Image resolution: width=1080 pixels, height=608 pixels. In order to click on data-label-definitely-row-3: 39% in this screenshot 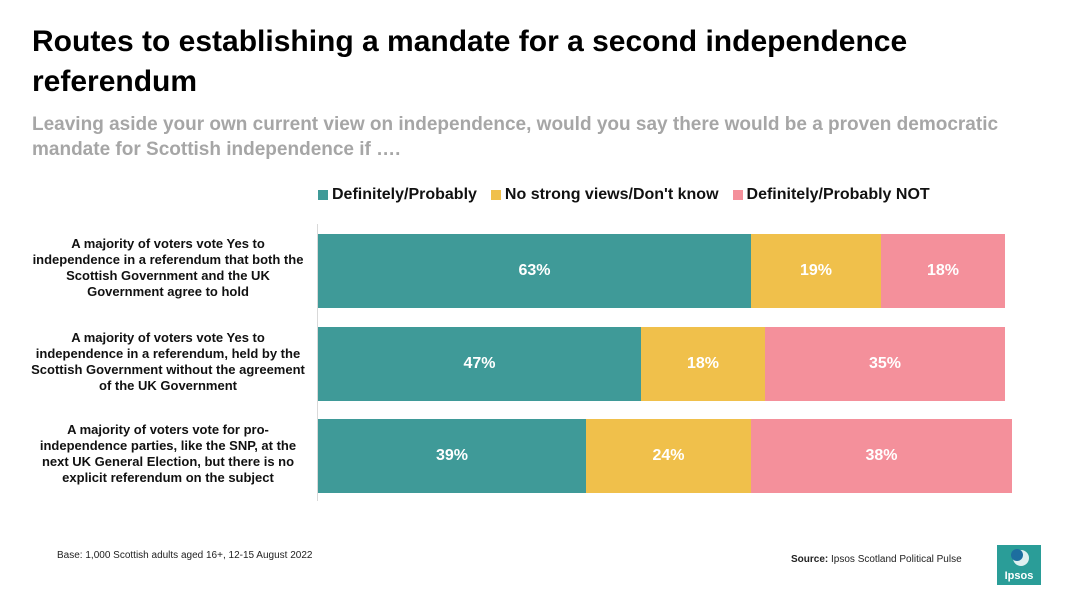, I will do `click(452, 455)`.